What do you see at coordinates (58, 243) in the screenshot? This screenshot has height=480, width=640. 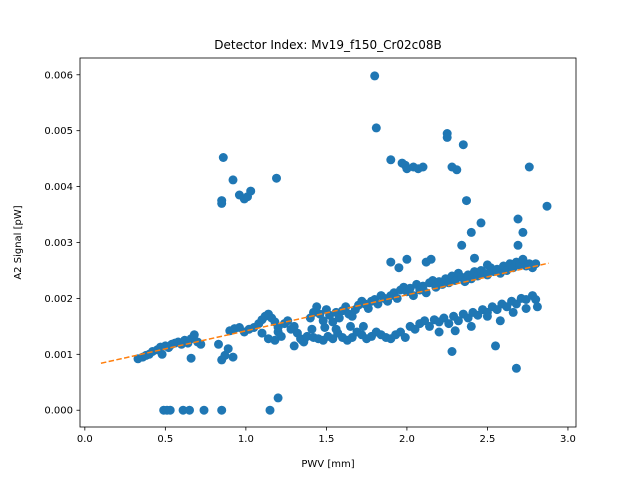 I see `y-tick-label: 0.003` at bounding box center [58, 243].